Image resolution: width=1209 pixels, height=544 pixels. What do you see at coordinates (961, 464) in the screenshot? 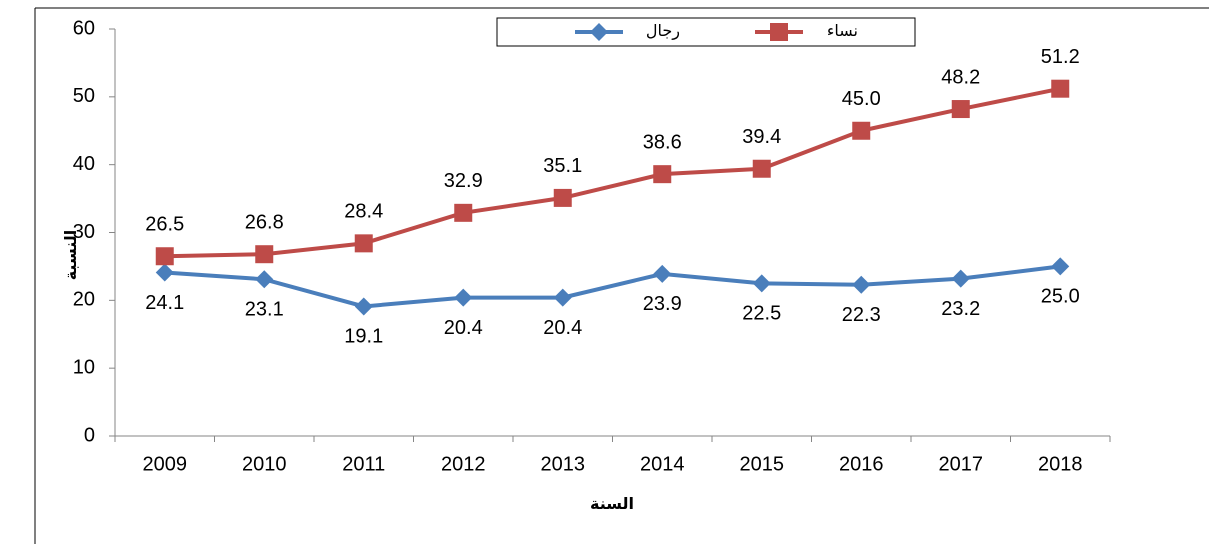
I see `x-tick-label: 2017` at bounding box center [961, 464].